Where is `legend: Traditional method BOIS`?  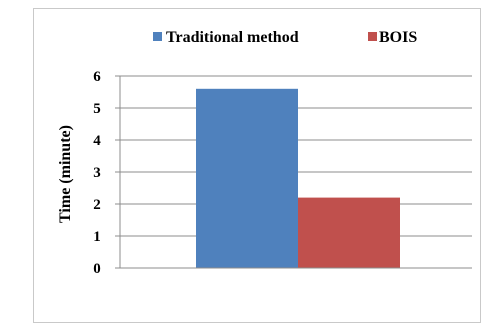
legend: Traditional method BOIS is located at coordinates (285, 37).